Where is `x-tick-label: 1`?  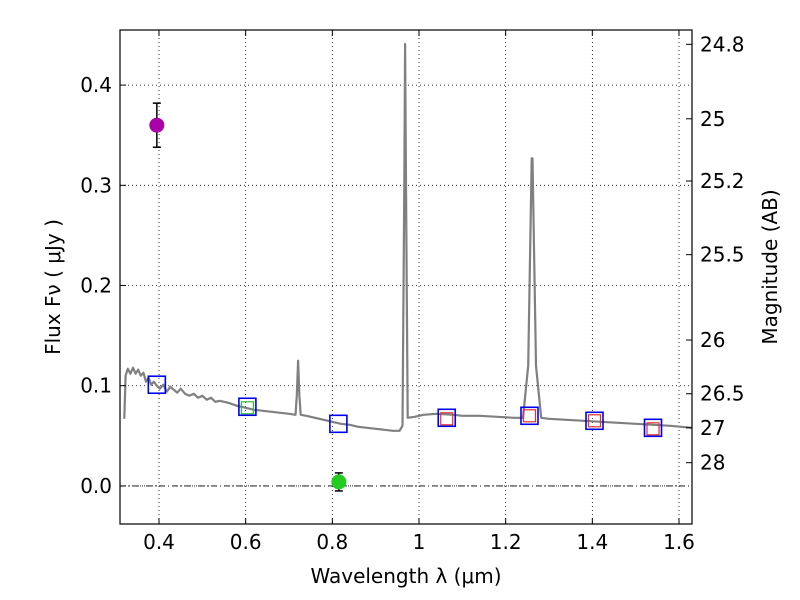 x-tick-label: 1 is located at coordinates (419, 542).